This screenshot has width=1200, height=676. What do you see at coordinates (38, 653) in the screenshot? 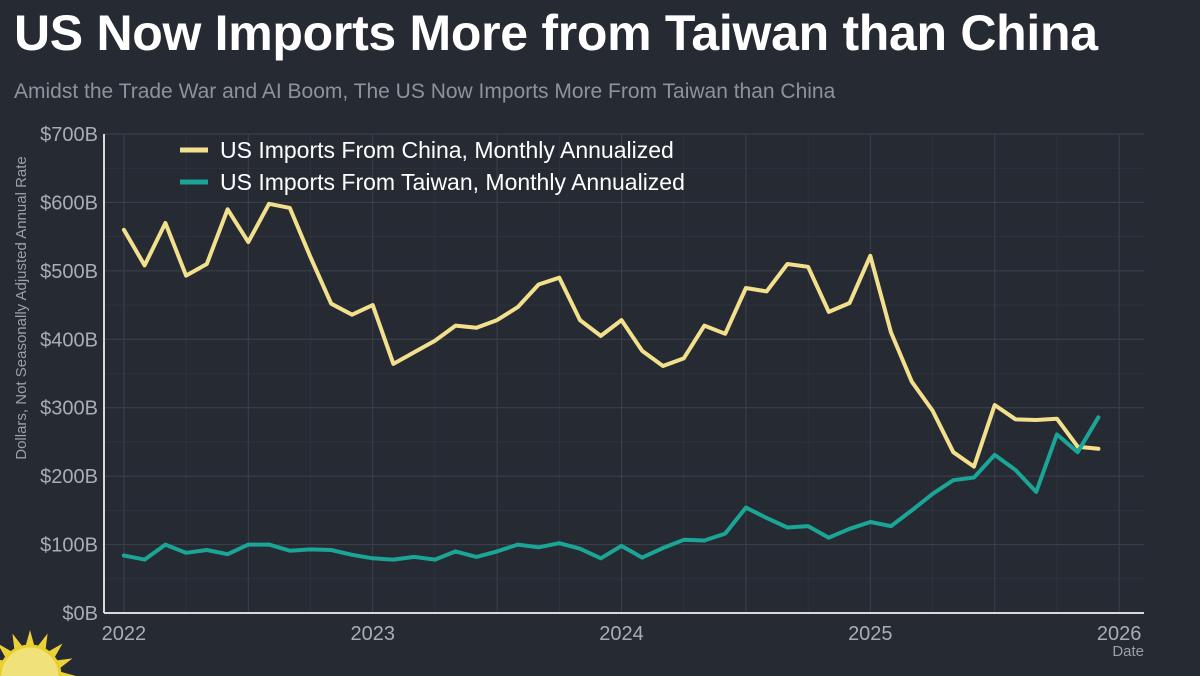
I see `sun-logo-icon` at bounding box center [38, 653].